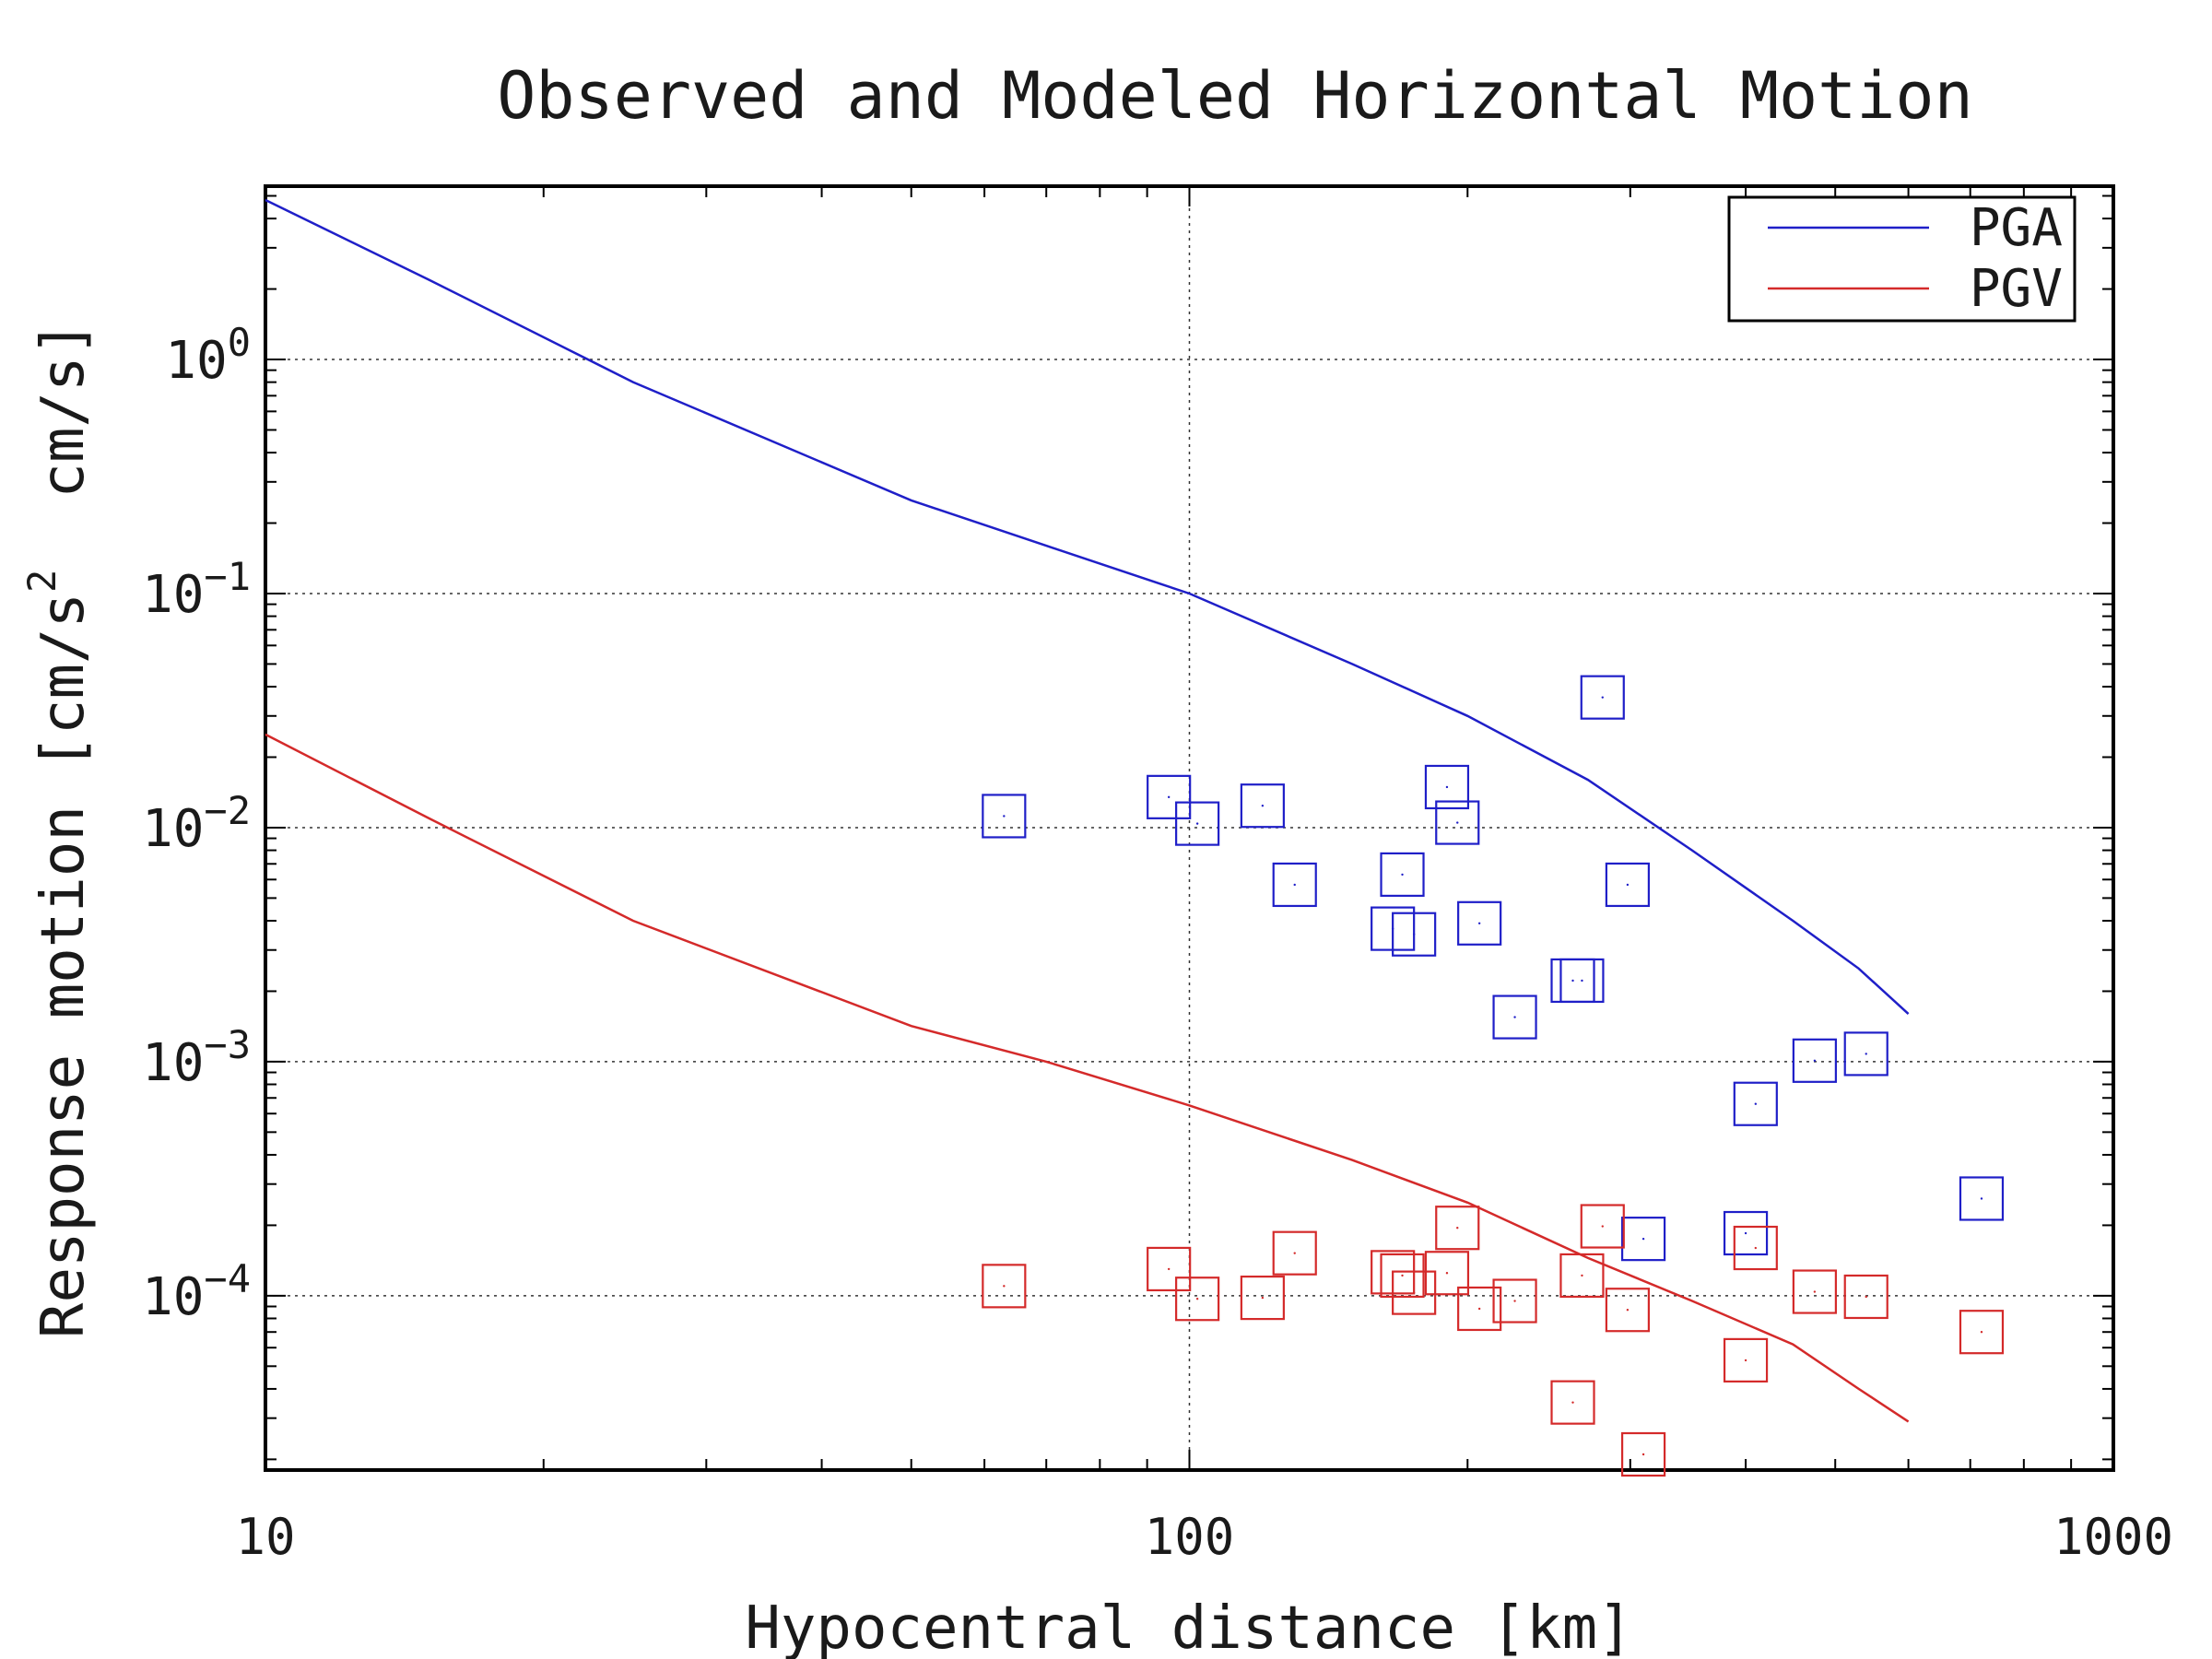  What do you see at coordinates (2016, 228) in the screenshot?
I see `legend-label-pga: PGA` at bounding box center [2016, 228].